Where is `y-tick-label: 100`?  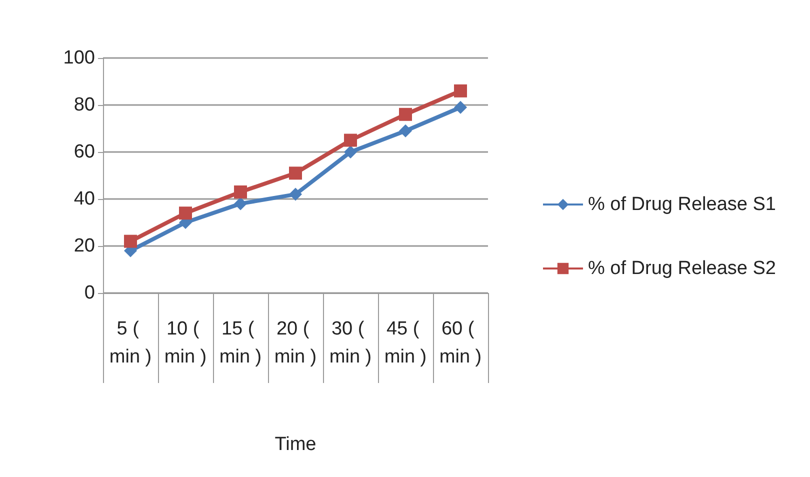 y-tick-label: 100 is located at coordinates (79, 58).